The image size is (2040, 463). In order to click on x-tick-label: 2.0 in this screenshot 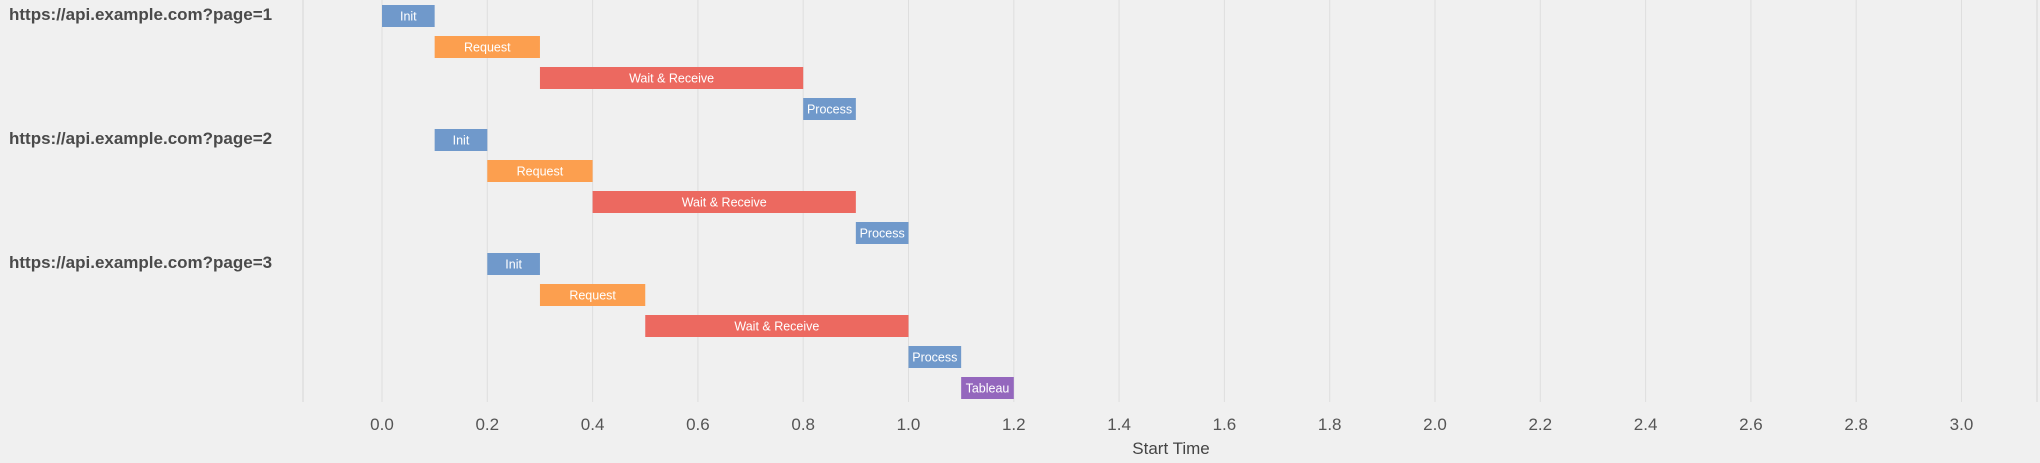, I will do `click(1435, 424)`.